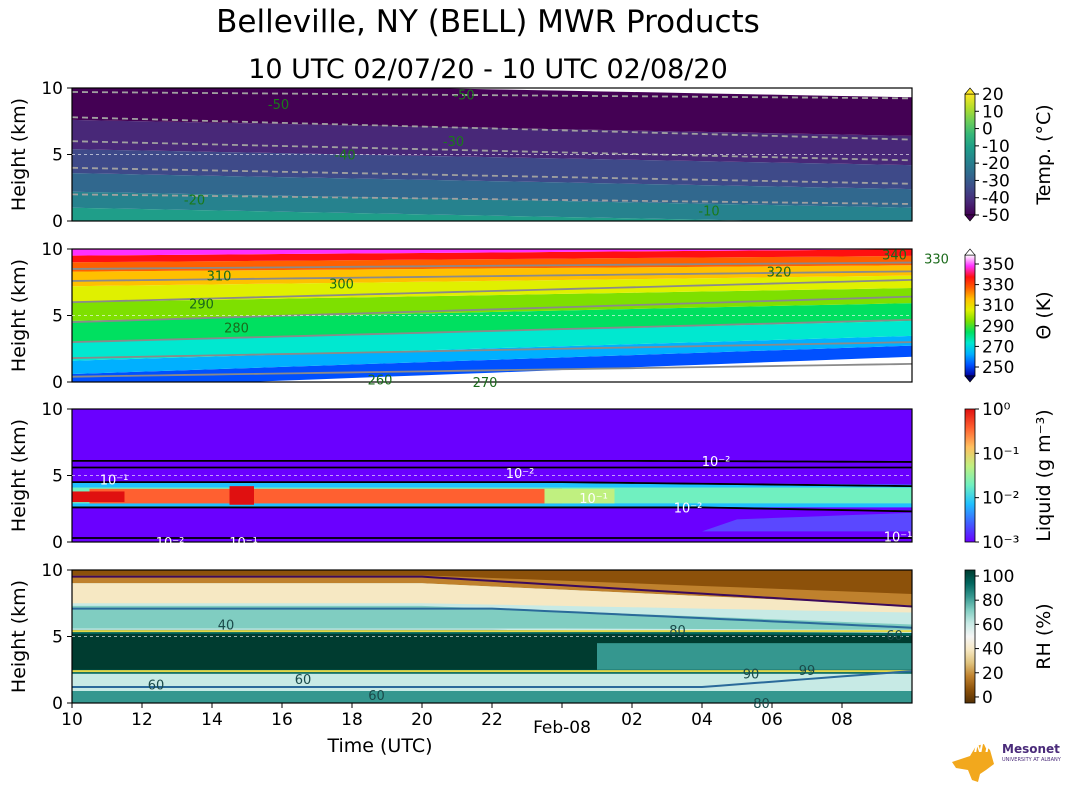  What do you see at coordinates (898, 538) in the screenshot?
I see `contour-label: 10⁻¹` at bounding box center [898, 538].